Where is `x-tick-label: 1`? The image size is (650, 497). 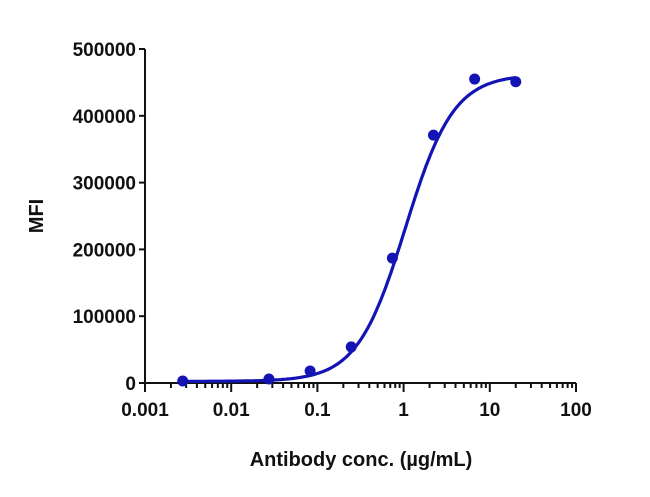
x-tick-label: 1 is located at coordinates (403, 410).